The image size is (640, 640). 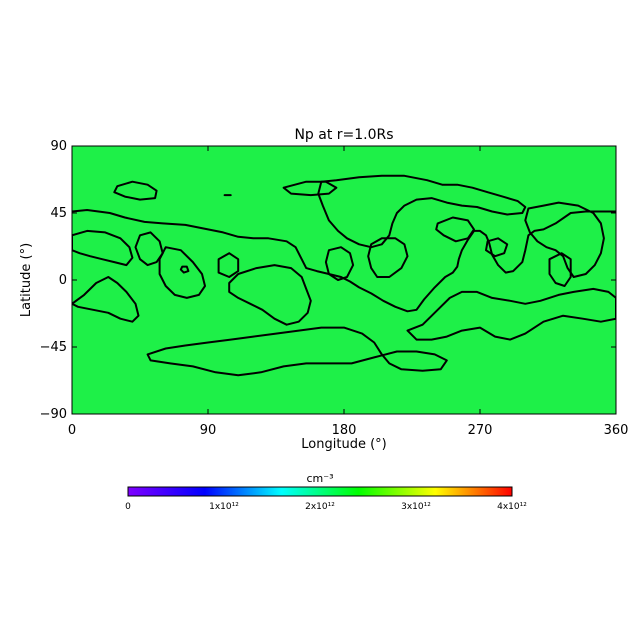 I want to click on y-tick-label: 90, so click(x=58, y=146).